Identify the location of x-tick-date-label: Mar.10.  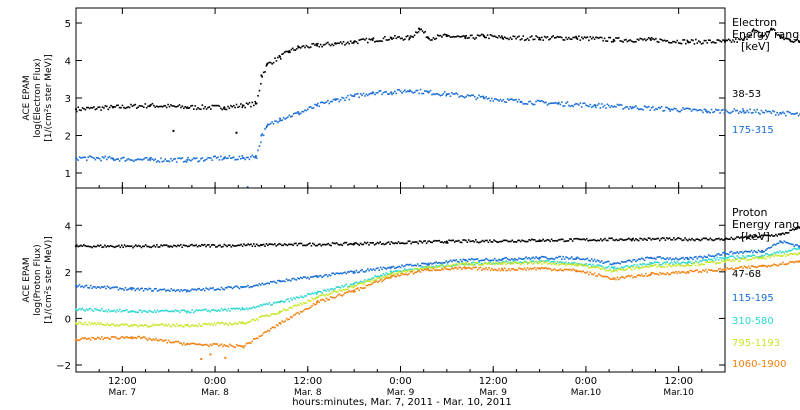
(586, 393).